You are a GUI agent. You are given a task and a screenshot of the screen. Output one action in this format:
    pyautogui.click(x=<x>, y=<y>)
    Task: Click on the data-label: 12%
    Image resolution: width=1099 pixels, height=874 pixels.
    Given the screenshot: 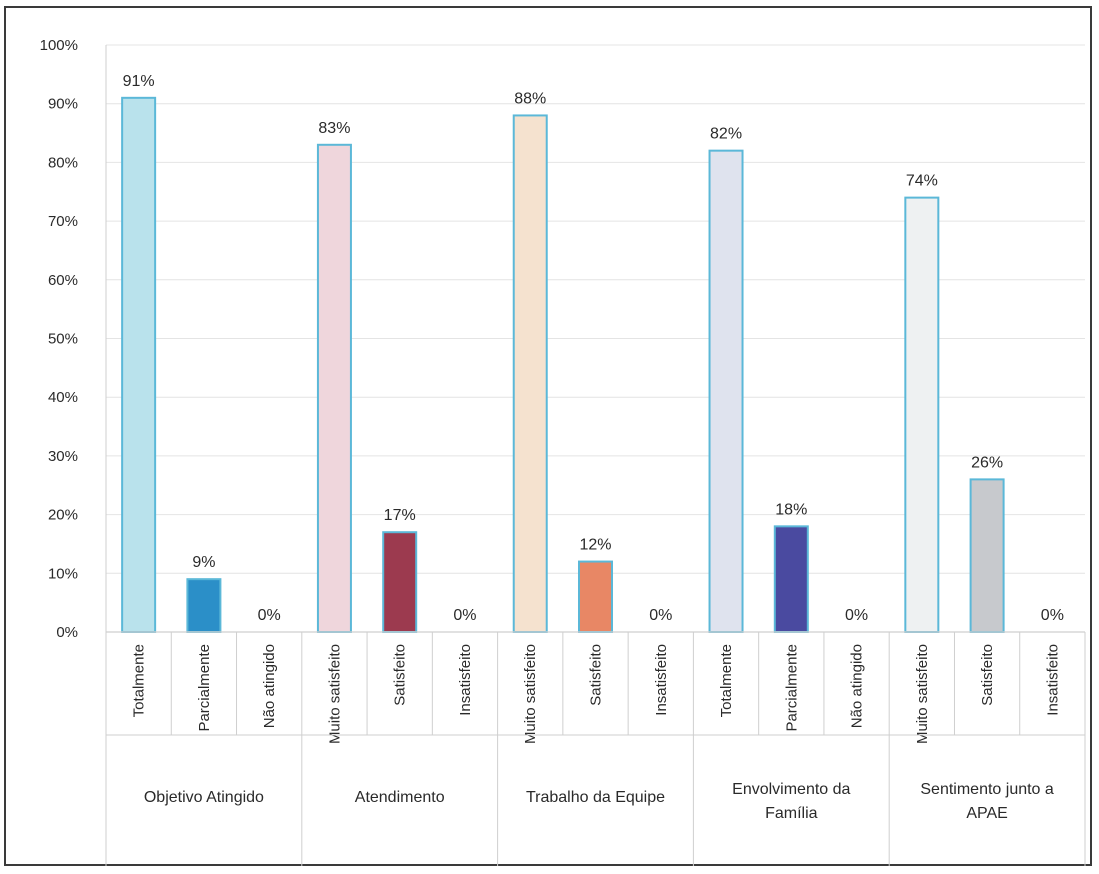 What is the action you would take?
    pyautogui.click(x=595, y=545)
    